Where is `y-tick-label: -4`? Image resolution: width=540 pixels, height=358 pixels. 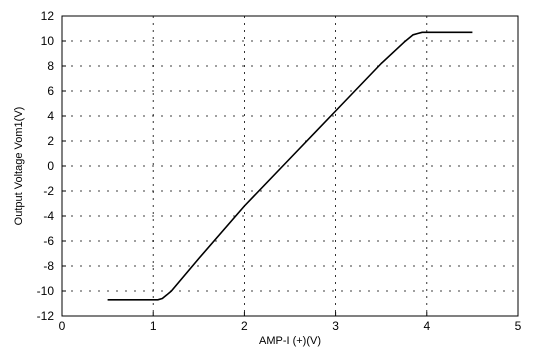 y-tick-label: -4 is located at coordinates (48, 216).